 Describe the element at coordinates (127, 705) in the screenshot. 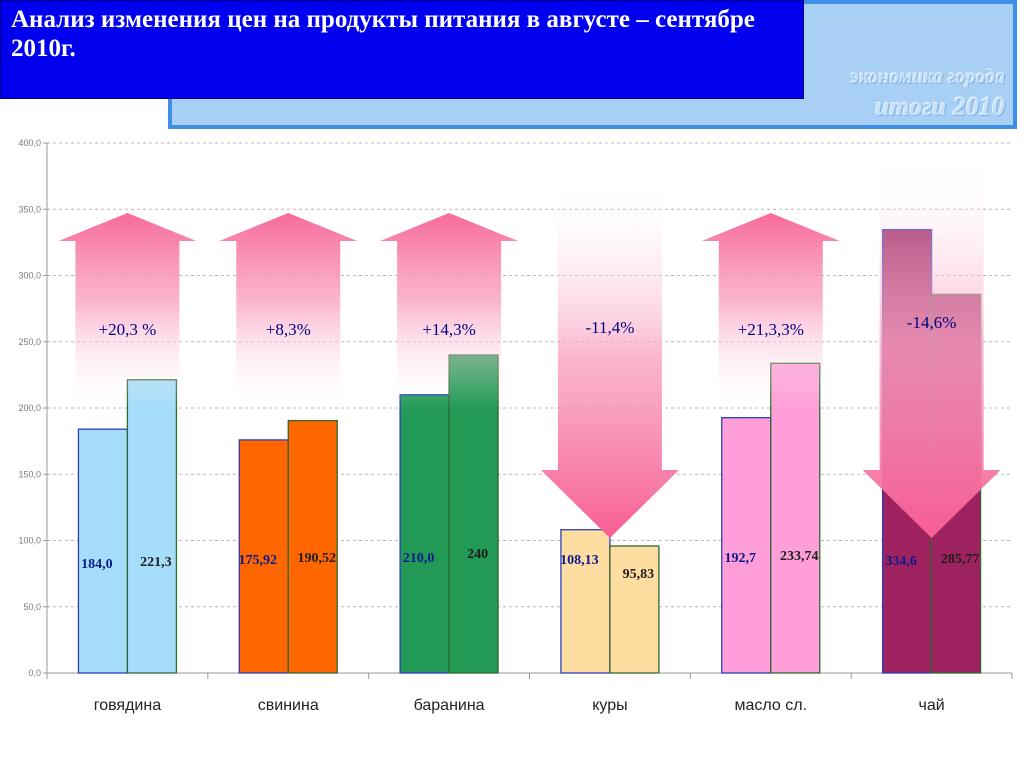

I see `x-tick-label: говядина` at that location.